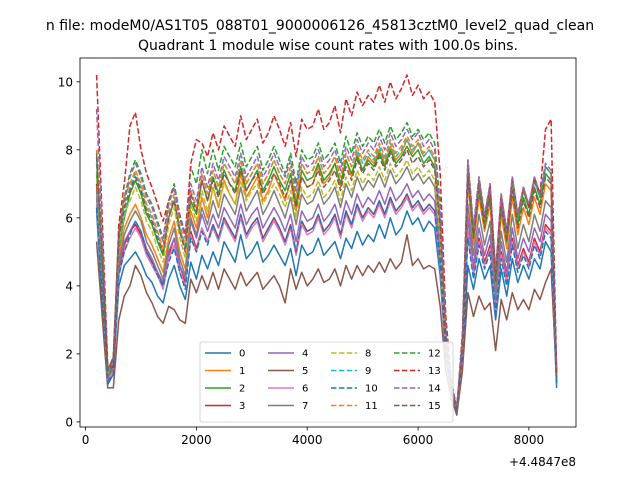 This screenshot has width=640, height=480. What do you see at coordinates (305, 406) in the screenshot?
I see `legend-label-7: 7` at bounding box center [305, 406].